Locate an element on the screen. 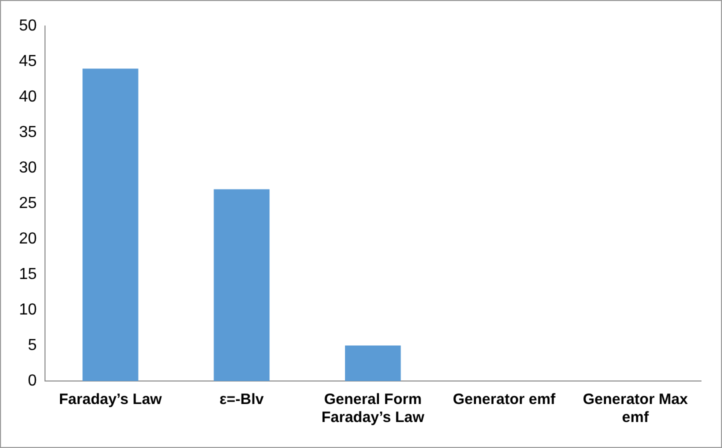  x-tick-label: ε=-Blv is located at coordinates (242, 399).